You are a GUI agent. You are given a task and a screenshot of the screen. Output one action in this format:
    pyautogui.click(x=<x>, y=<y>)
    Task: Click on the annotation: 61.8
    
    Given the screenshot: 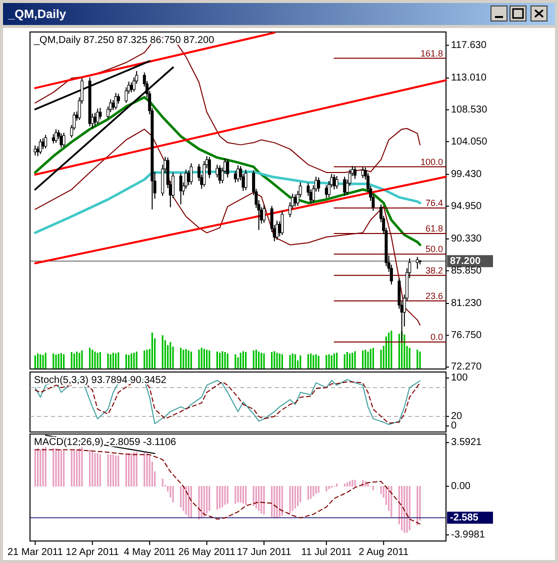 What is the action you would take?
    pyautogui.click(x=434, y=228)
    